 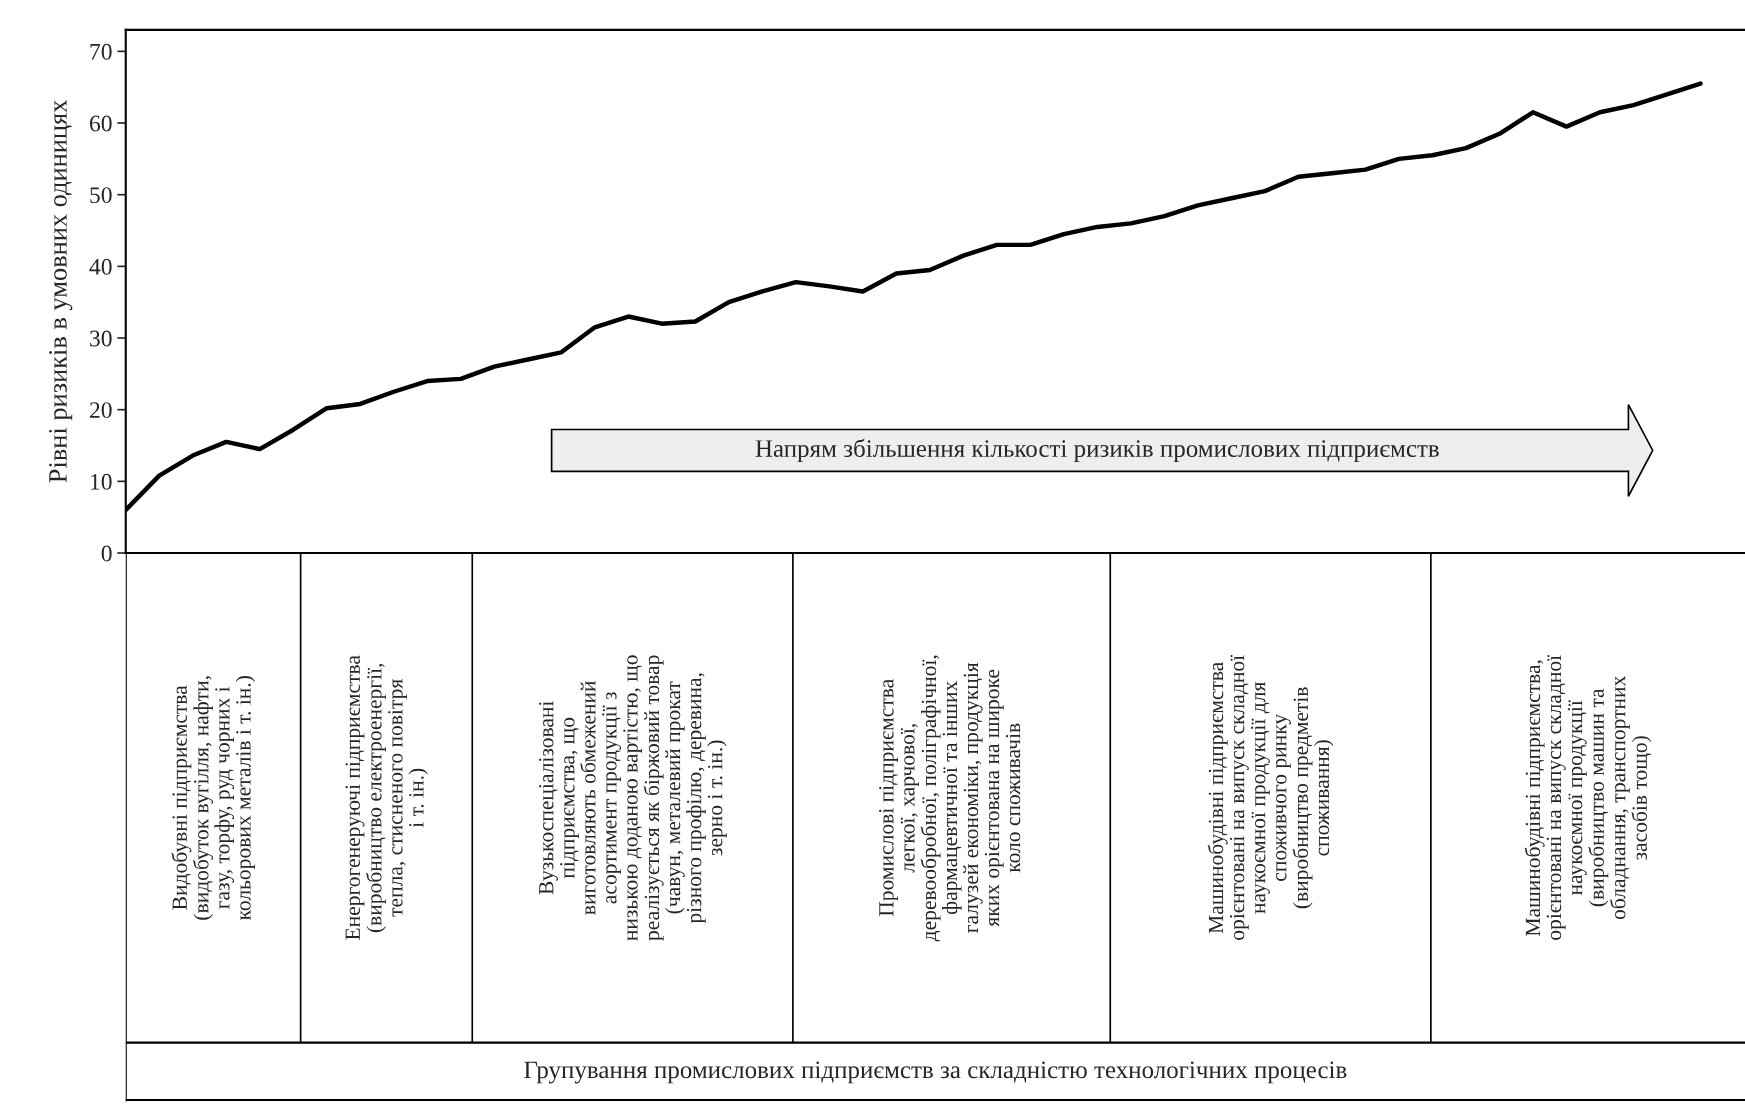 What do you see at coordinates (101, 338) in the screenshot?
I see `y-tick-label: 30` at bounding box center [101, 338].